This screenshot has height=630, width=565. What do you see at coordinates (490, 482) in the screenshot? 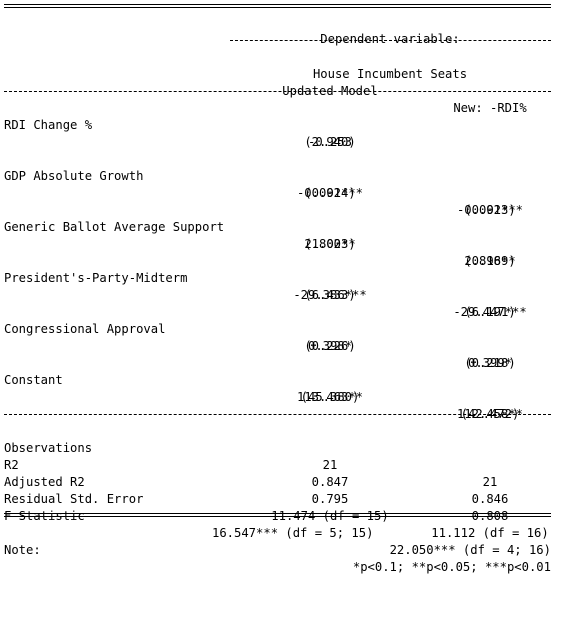
I see `stat-value-2: 21` at bounding box center [490, 482].